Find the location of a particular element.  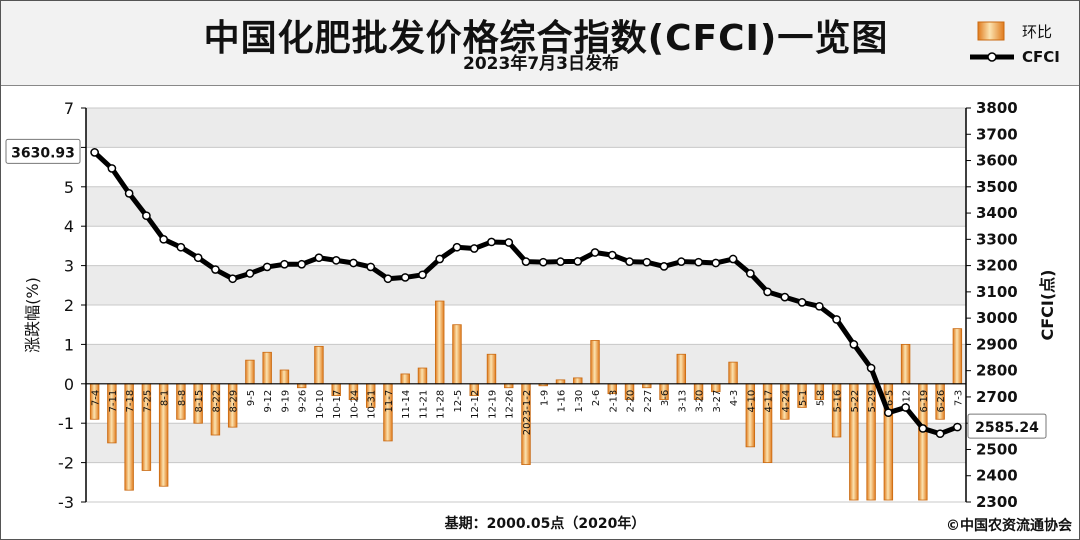

chart-title: 中国化肥批发价格综合指数(CFCI)一览图 is located at coordinates (546, 38).